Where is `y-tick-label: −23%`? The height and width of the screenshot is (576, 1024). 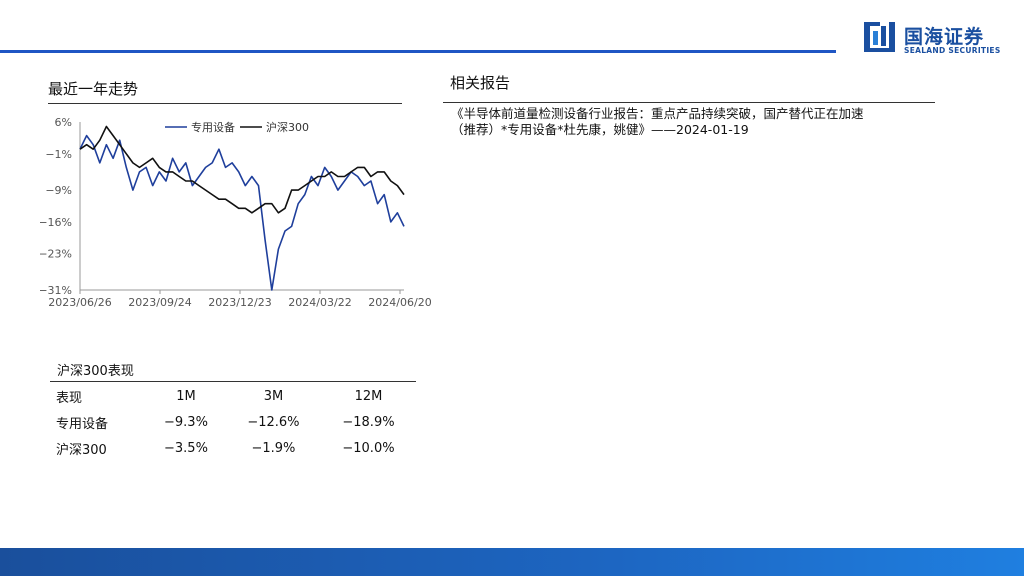 y-tick-label: −23% is located at coordinates (56, 254).